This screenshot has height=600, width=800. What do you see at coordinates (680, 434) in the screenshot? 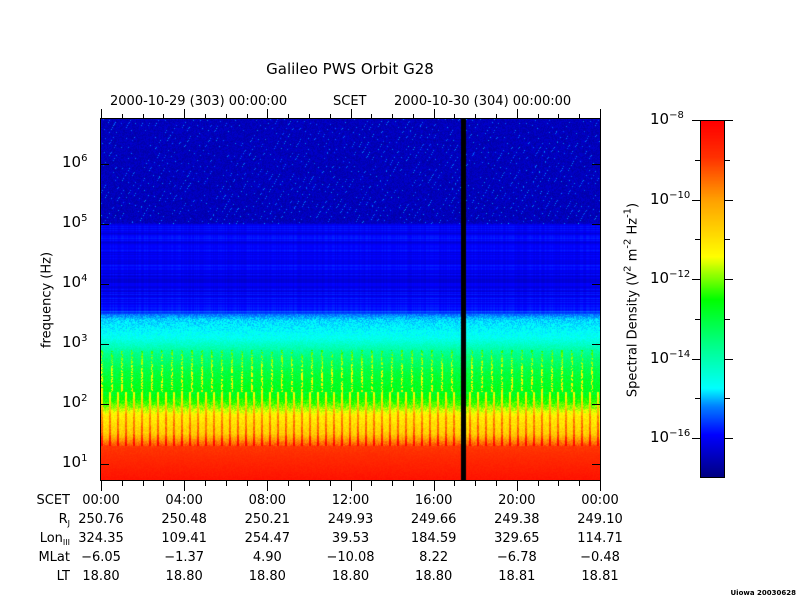
I see `tick-exp: −16` at bounding box center [680, 434].